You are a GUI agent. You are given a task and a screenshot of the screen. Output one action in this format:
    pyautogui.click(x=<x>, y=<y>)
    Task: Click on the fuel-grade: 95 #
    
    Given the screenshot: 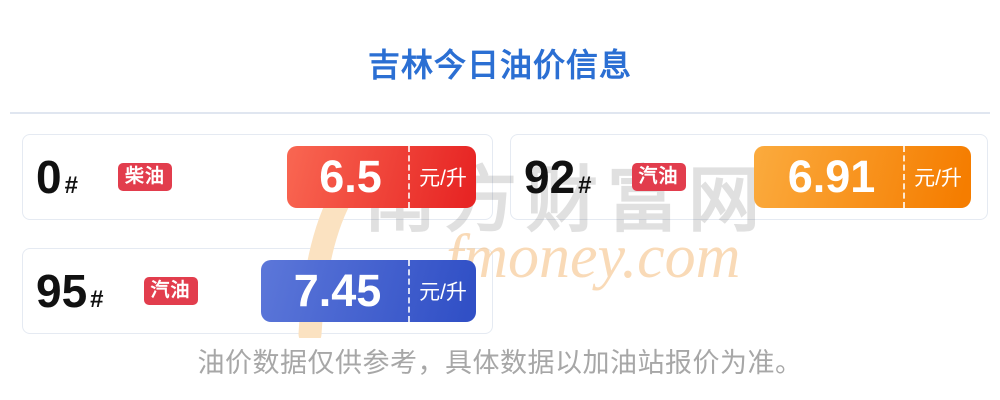 What is the action you would take?
    pyautogui.click(x=70, y=291)
    